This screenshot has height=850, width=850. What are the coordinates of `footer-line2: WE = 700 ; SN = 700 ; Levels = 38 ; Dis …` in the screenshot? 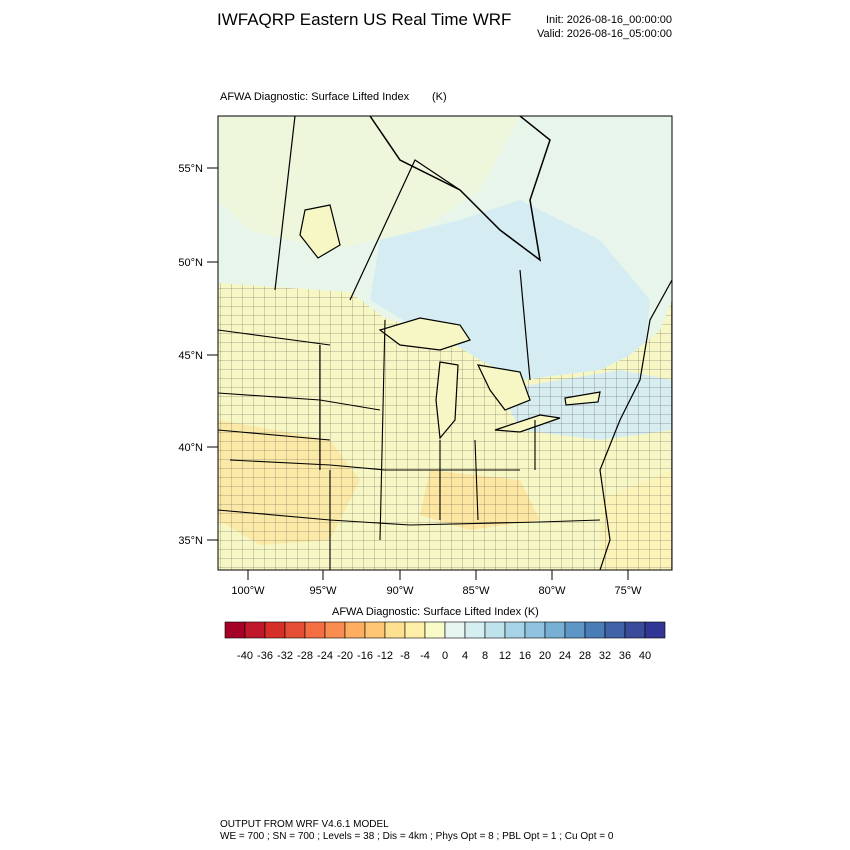 It's located at (417, 836).